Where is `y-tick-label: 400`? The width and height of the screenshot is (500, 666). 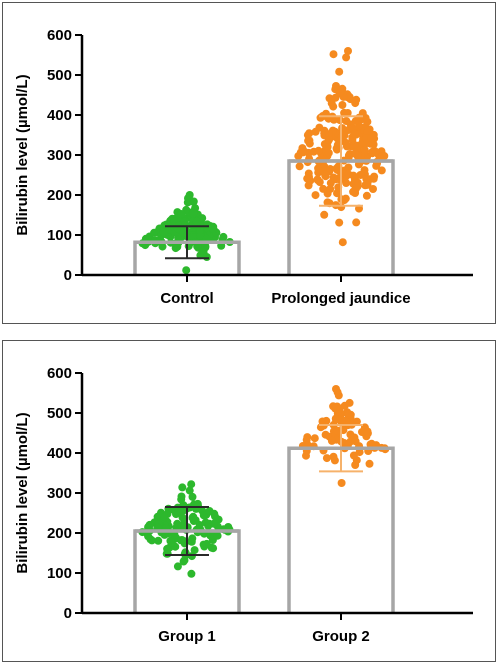
y-tick-label: 400 is located at coordinates (59, 115).